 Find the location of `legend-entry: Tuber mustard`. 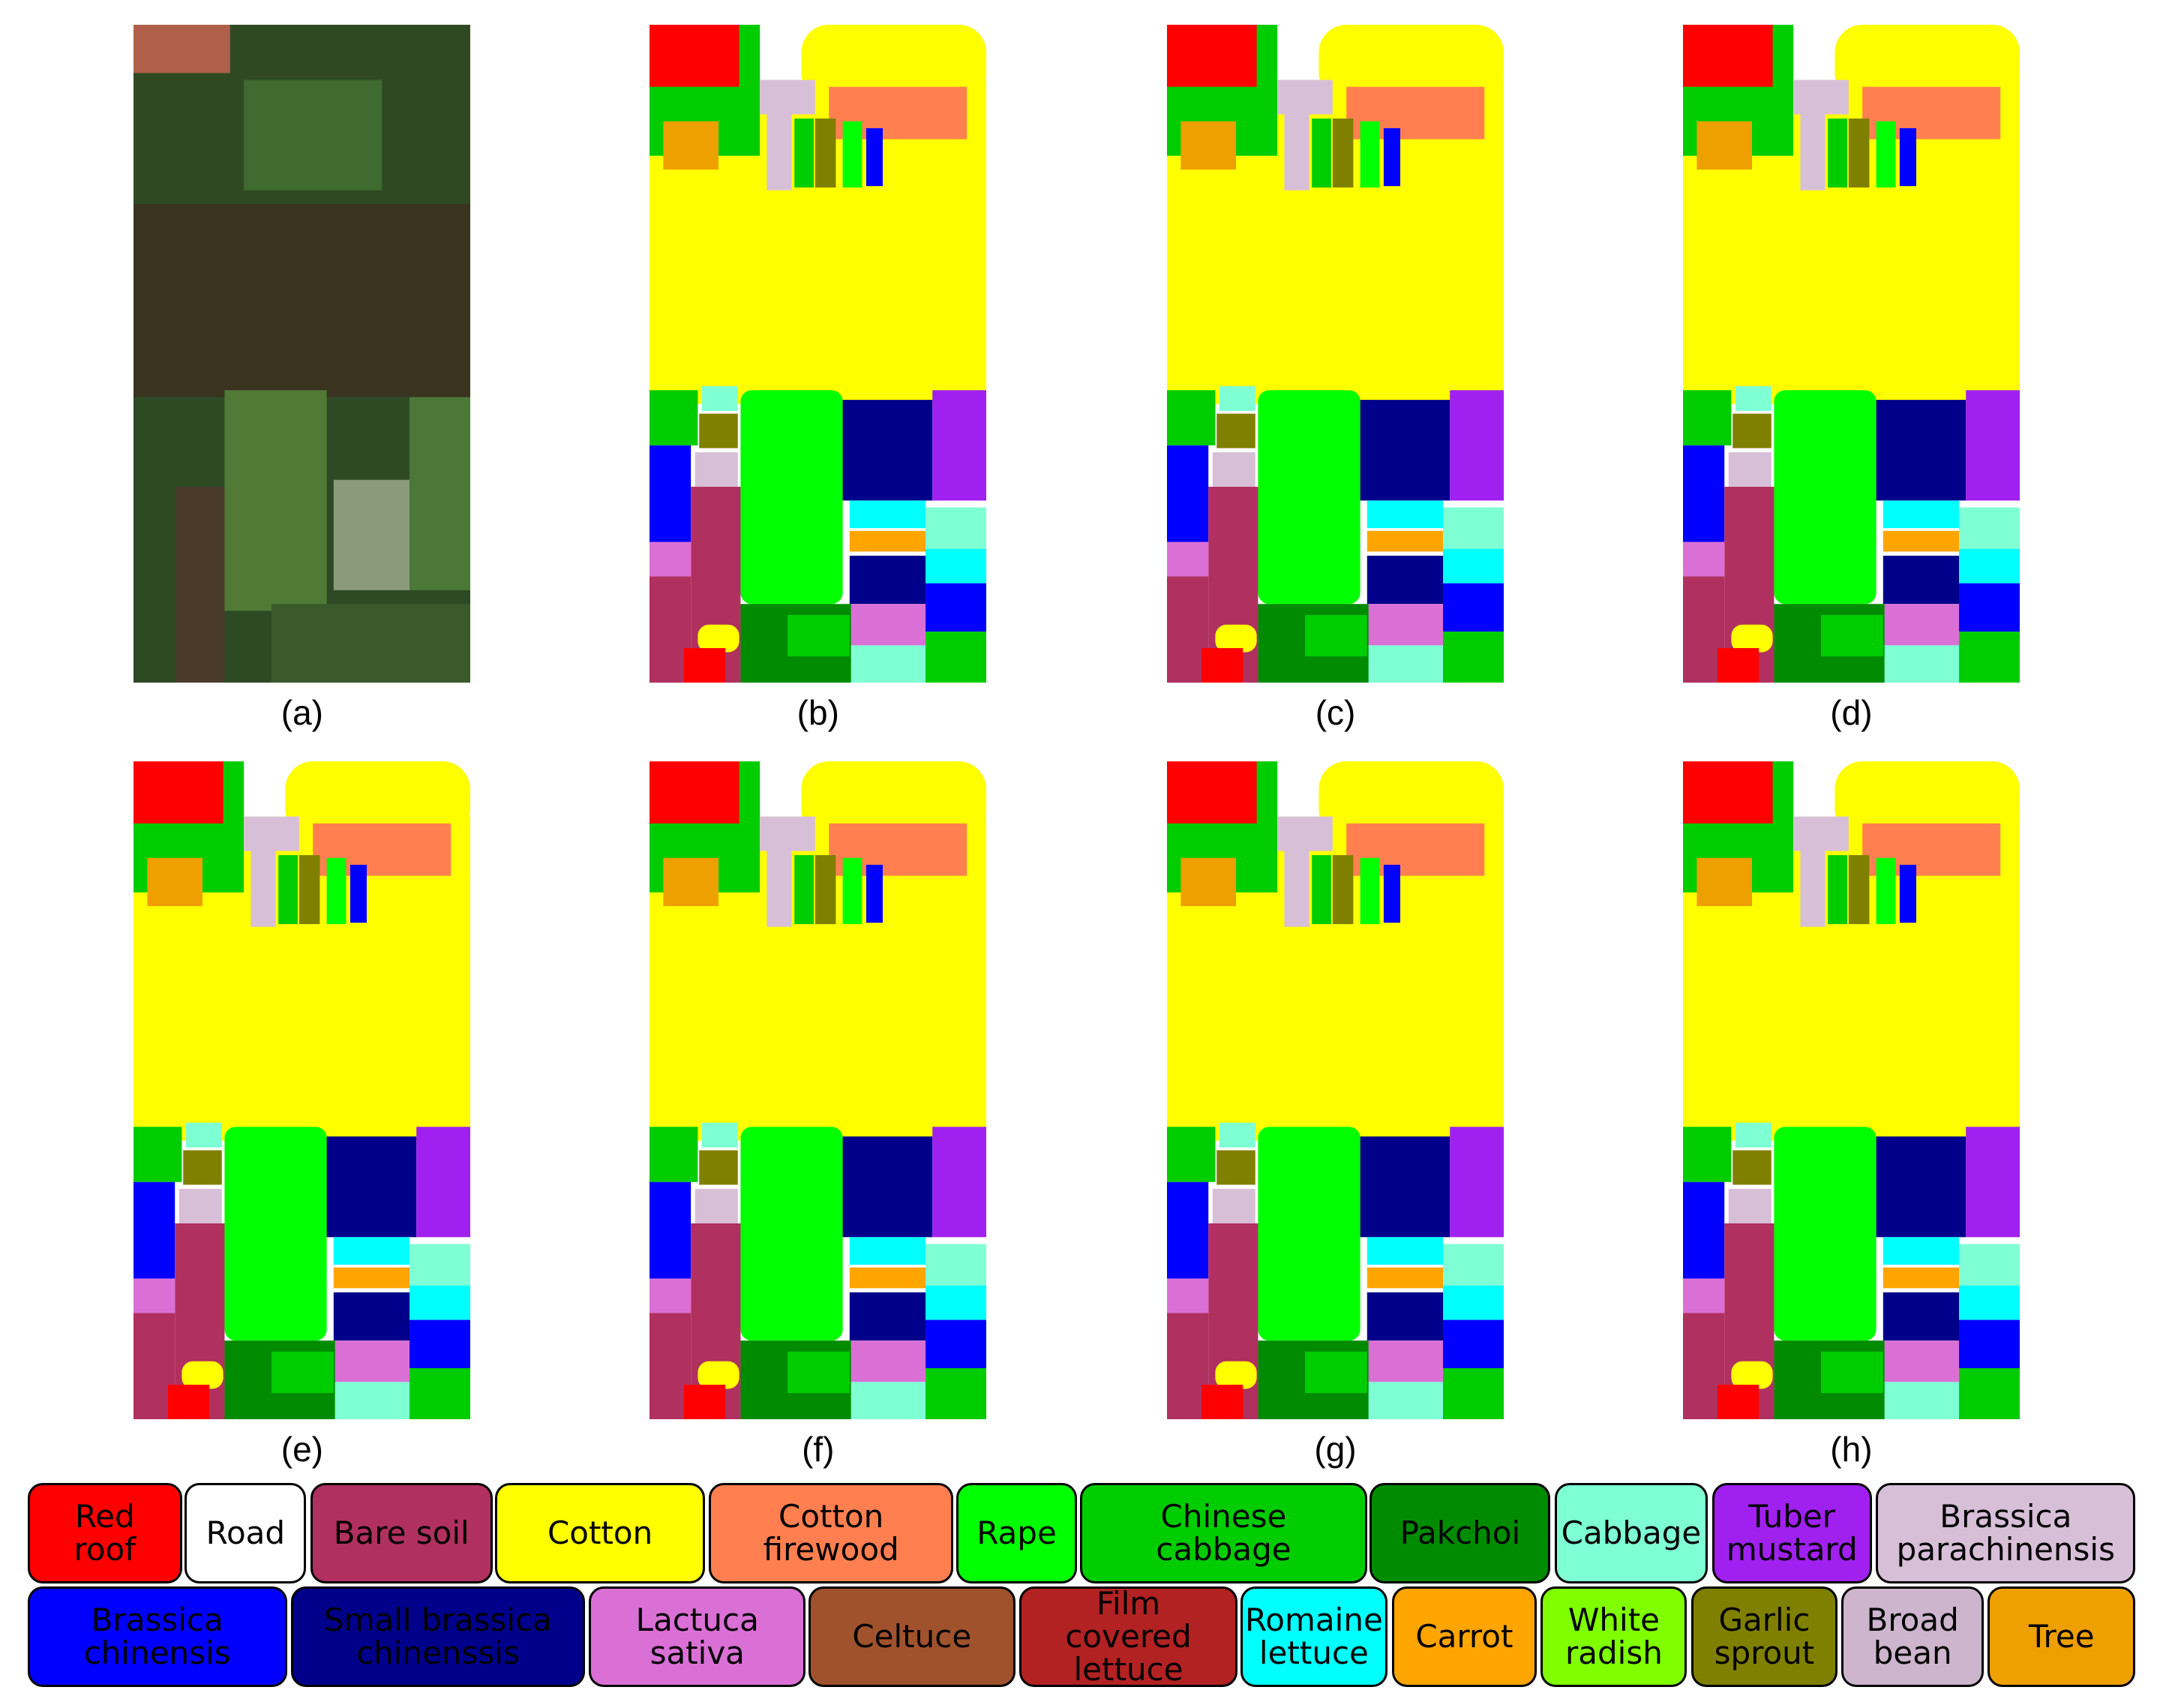

legend-entry: Tuber mustard is located at coordinates (1792, 1533).